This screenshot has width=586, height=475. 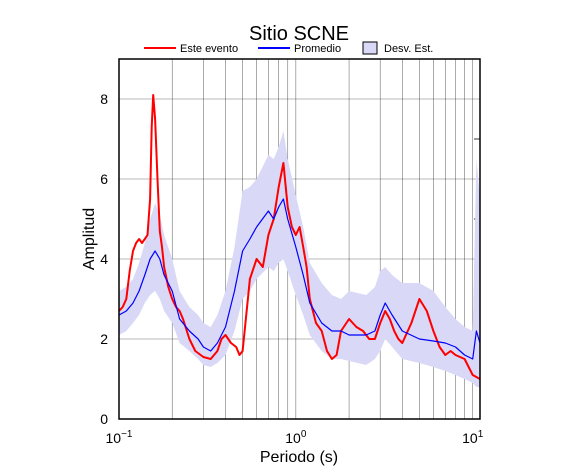 What do you see at coordinates (104, 339) in the screenshot?
I see `y-tick-label: 2` at bounding box center [104, 339].